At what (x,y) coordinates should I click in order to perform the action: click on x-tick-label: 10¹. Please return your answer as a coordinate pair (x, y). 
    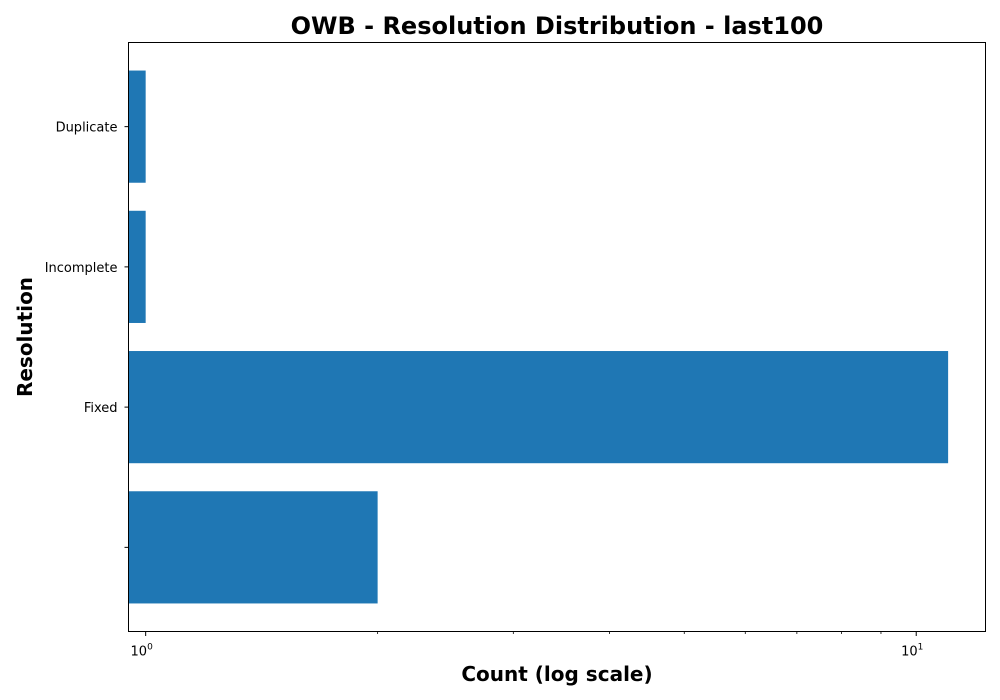
    Looking at the image, I should click on (912, 651).